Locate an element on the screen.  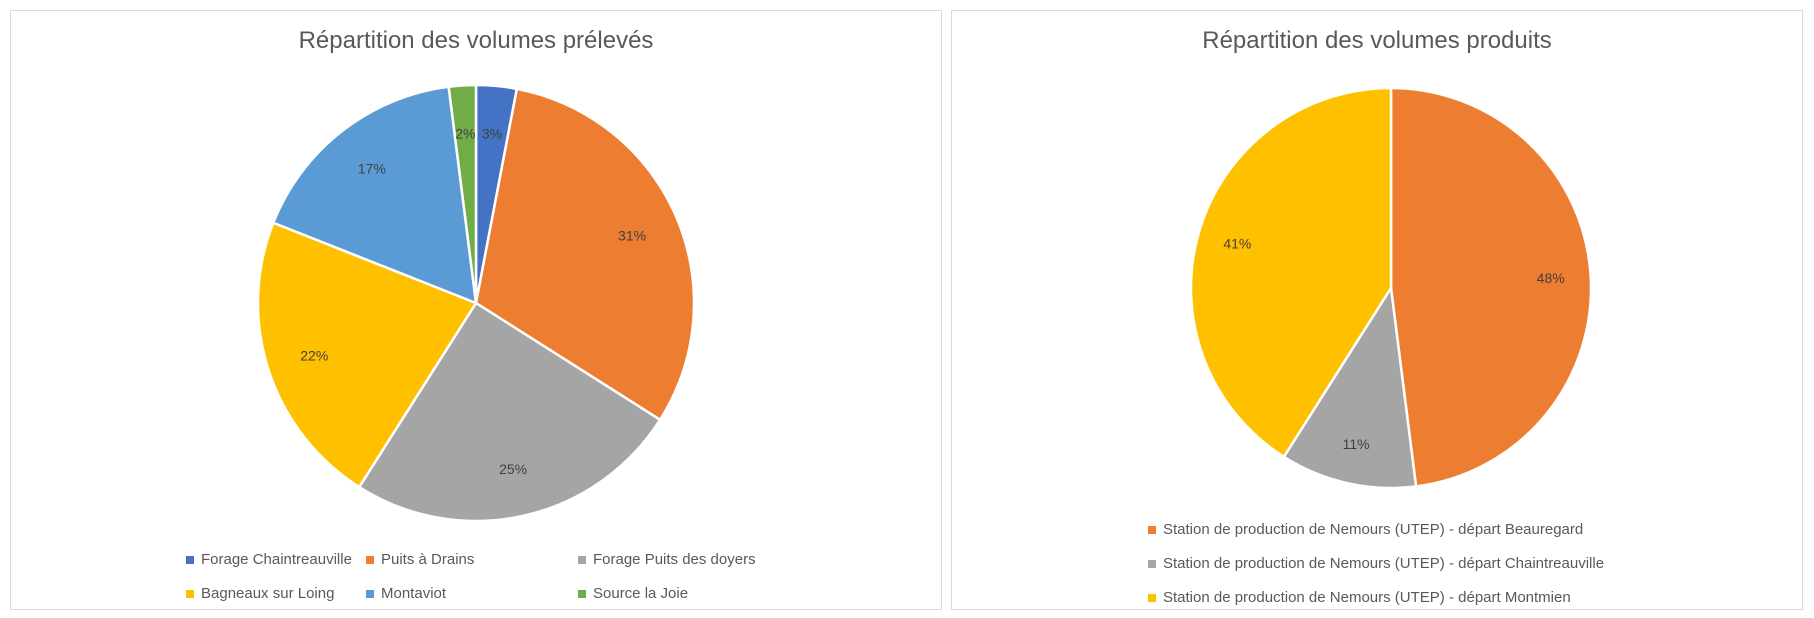
legend-item-source-la-joie: Source la Joie is located at coordinates (633, 593).